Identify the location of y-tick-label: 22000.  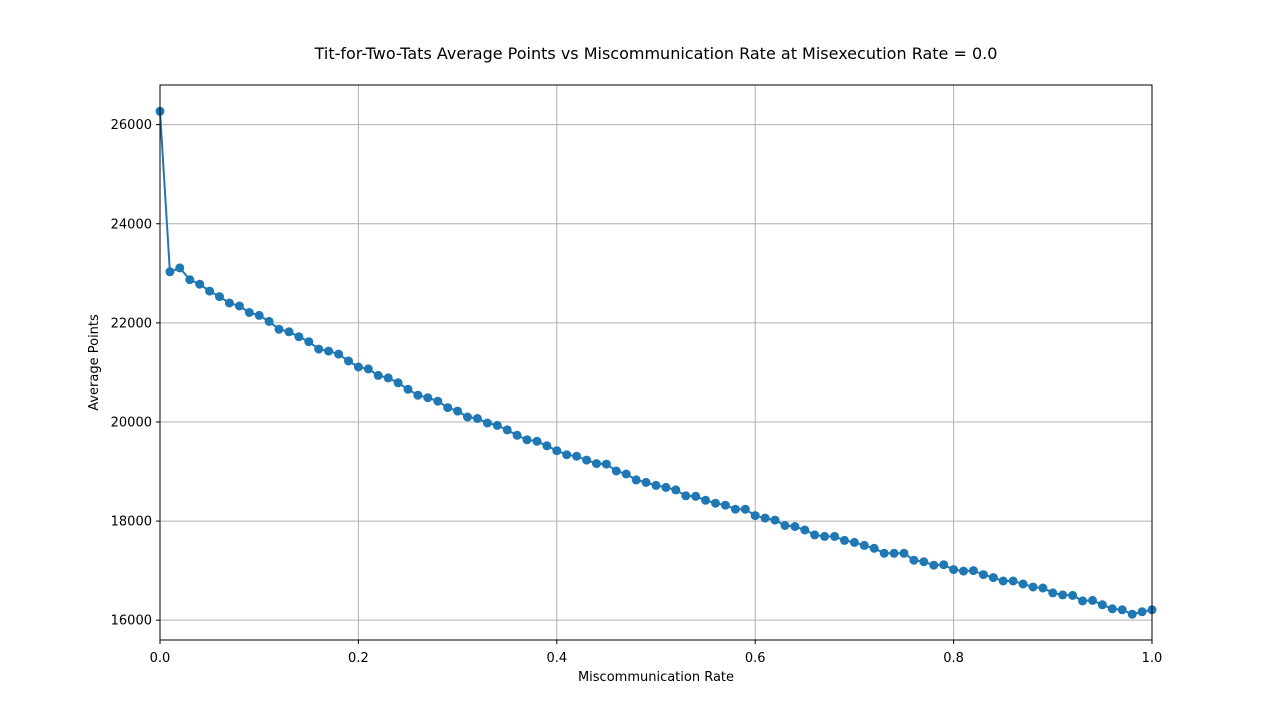
(131, 323).